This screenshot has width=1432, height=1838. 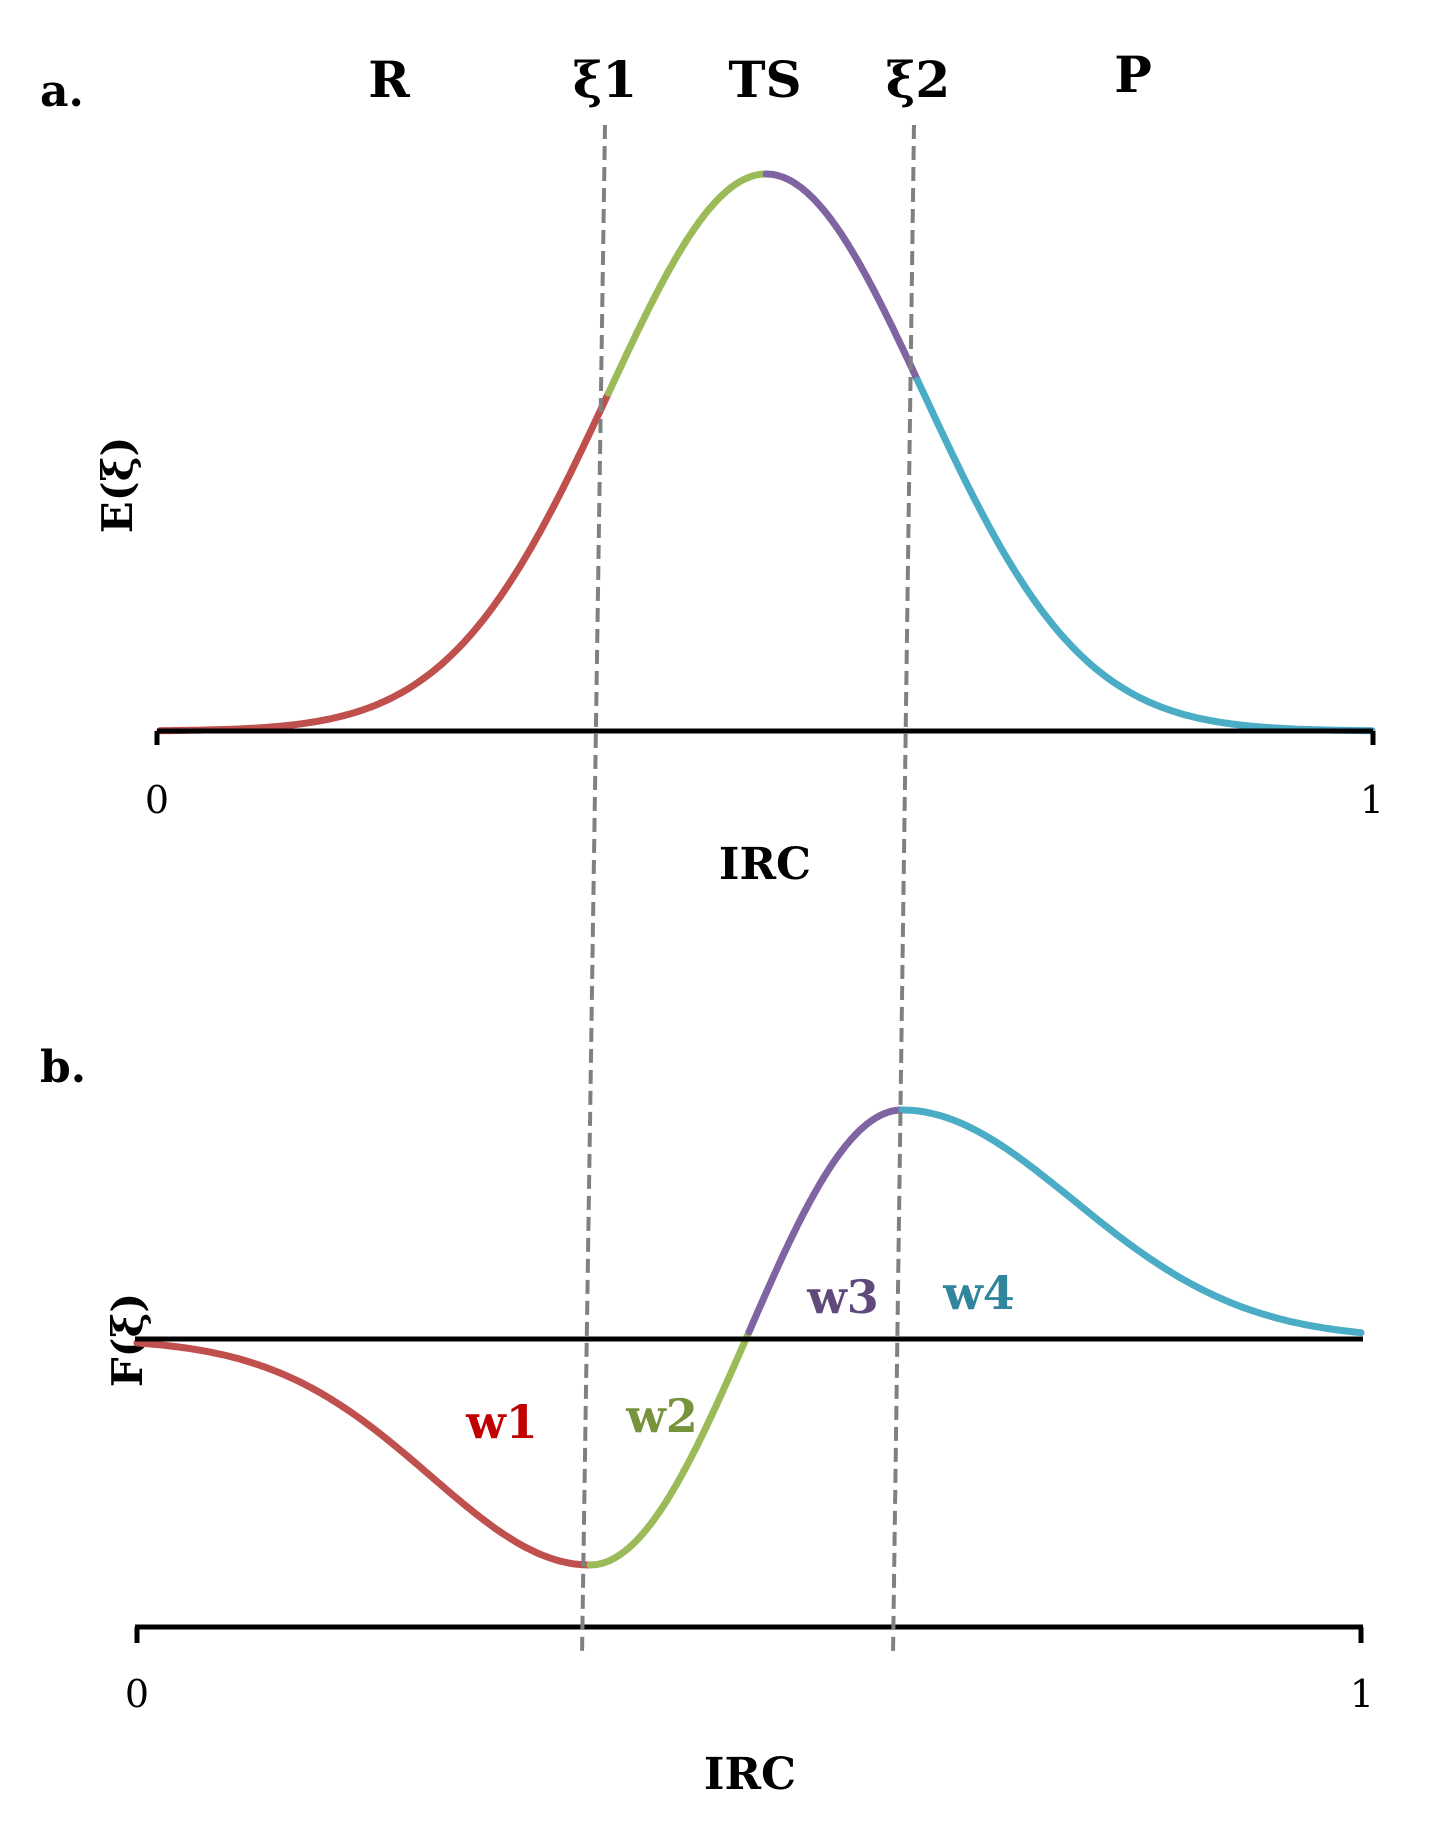 What do you see at coordinates (978, 1293) in the screenshot?
I see `segment-label-w4: w4` at bounding box center [978, 1293].